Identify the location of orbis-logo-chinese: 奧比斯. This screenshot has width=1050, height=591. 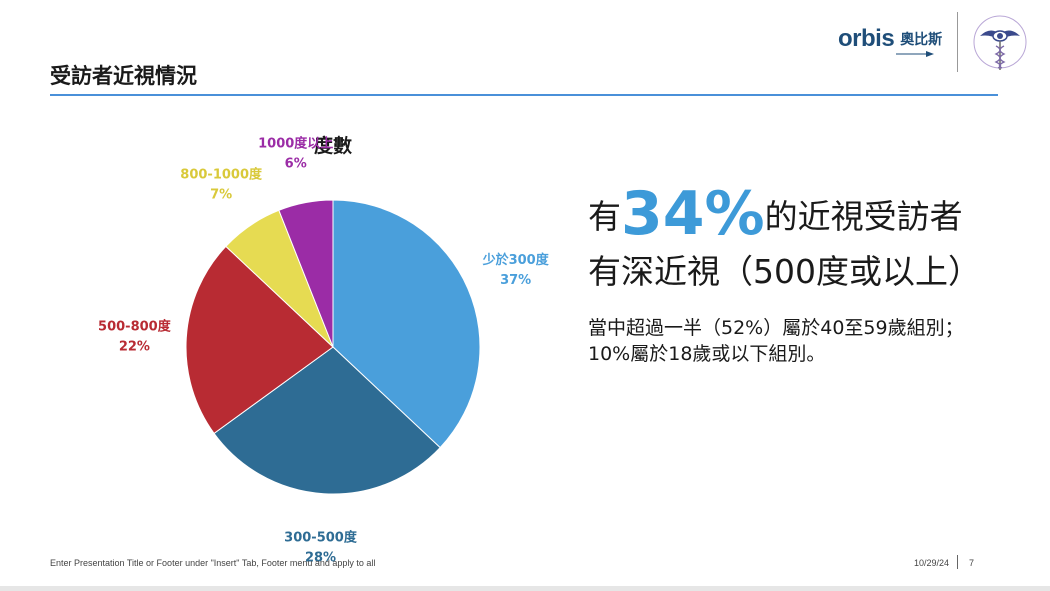
(921, 40).